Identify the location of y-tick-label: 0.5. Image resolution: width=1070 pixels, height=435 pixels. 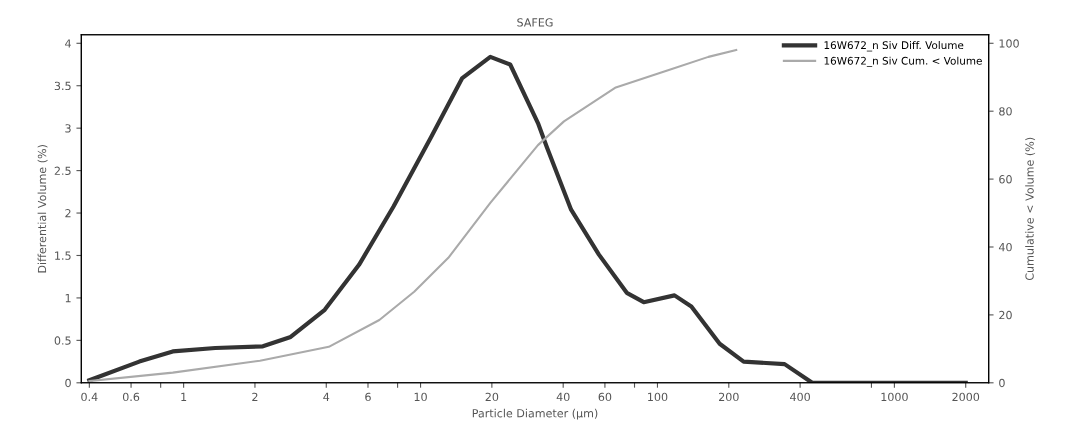
(62, 340).